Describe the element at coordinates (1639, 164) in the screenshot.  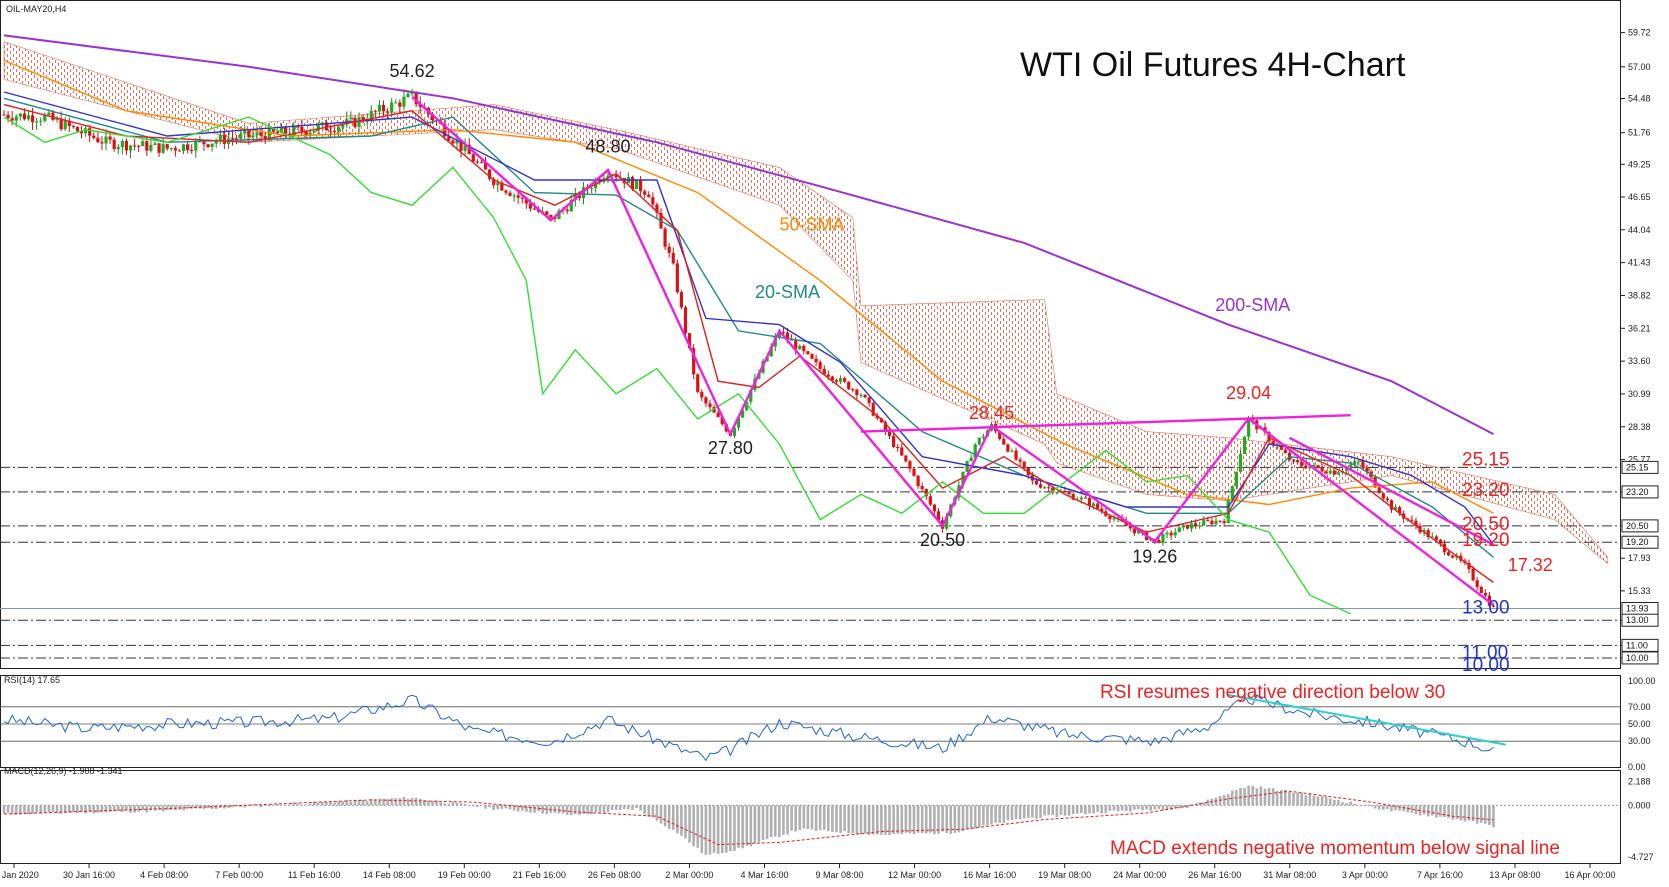
I see `price-tick-label: 49.25` at that location.